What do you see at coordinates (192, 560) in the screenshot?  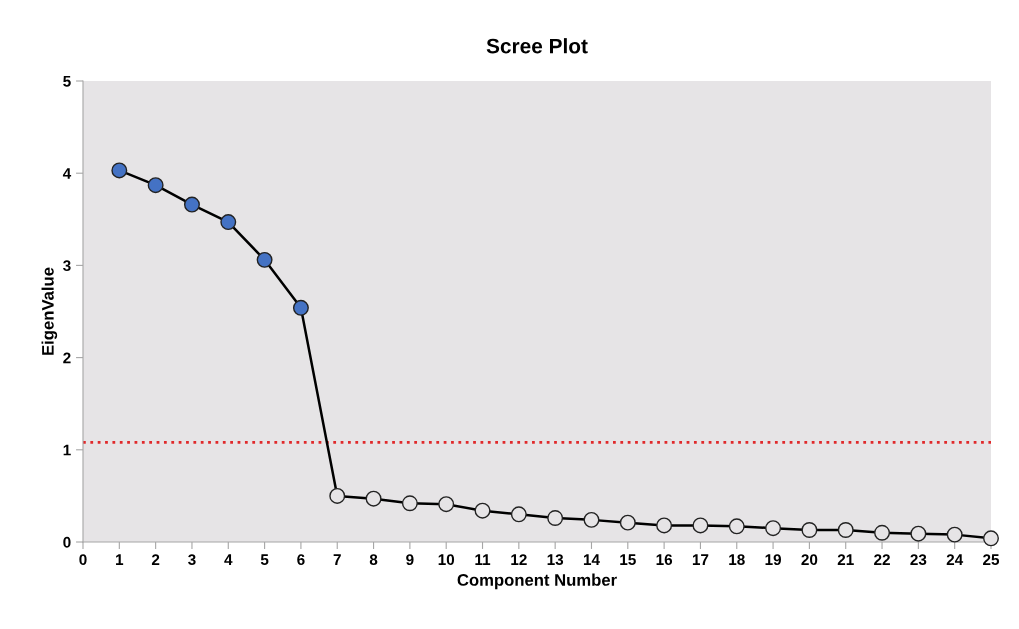 I see `x-tick-label: 3` at bounding box center [192, 560].